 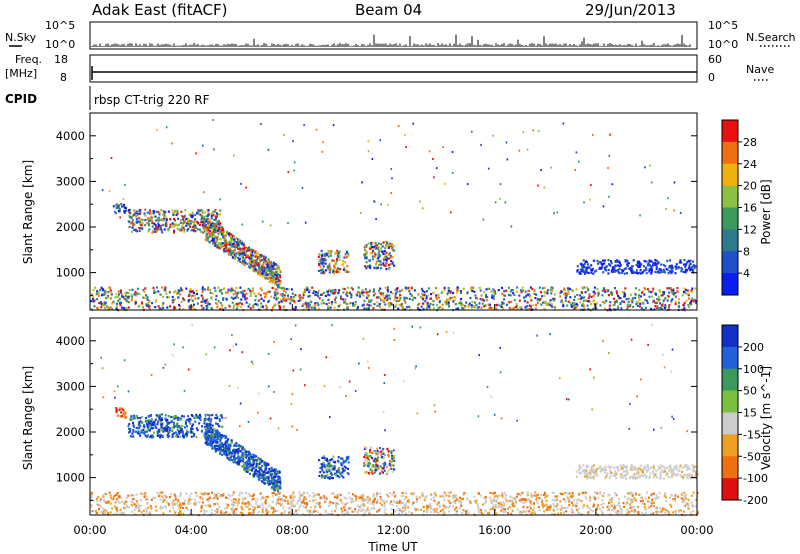 What do you see at coordinates (21, 73) in the screenshot?
I see `freq-unit-label: [MHz]` at bounding box center [21, 73].